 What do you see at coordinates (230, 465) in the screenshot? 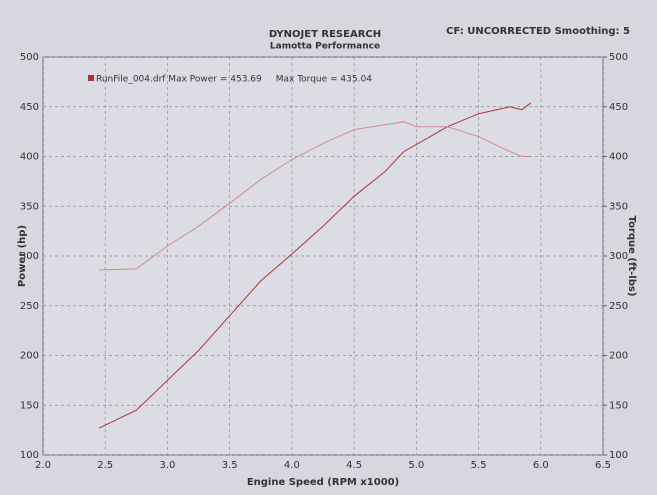
I see `x-tick-label: 3.5` at bounding box center [230, 465].